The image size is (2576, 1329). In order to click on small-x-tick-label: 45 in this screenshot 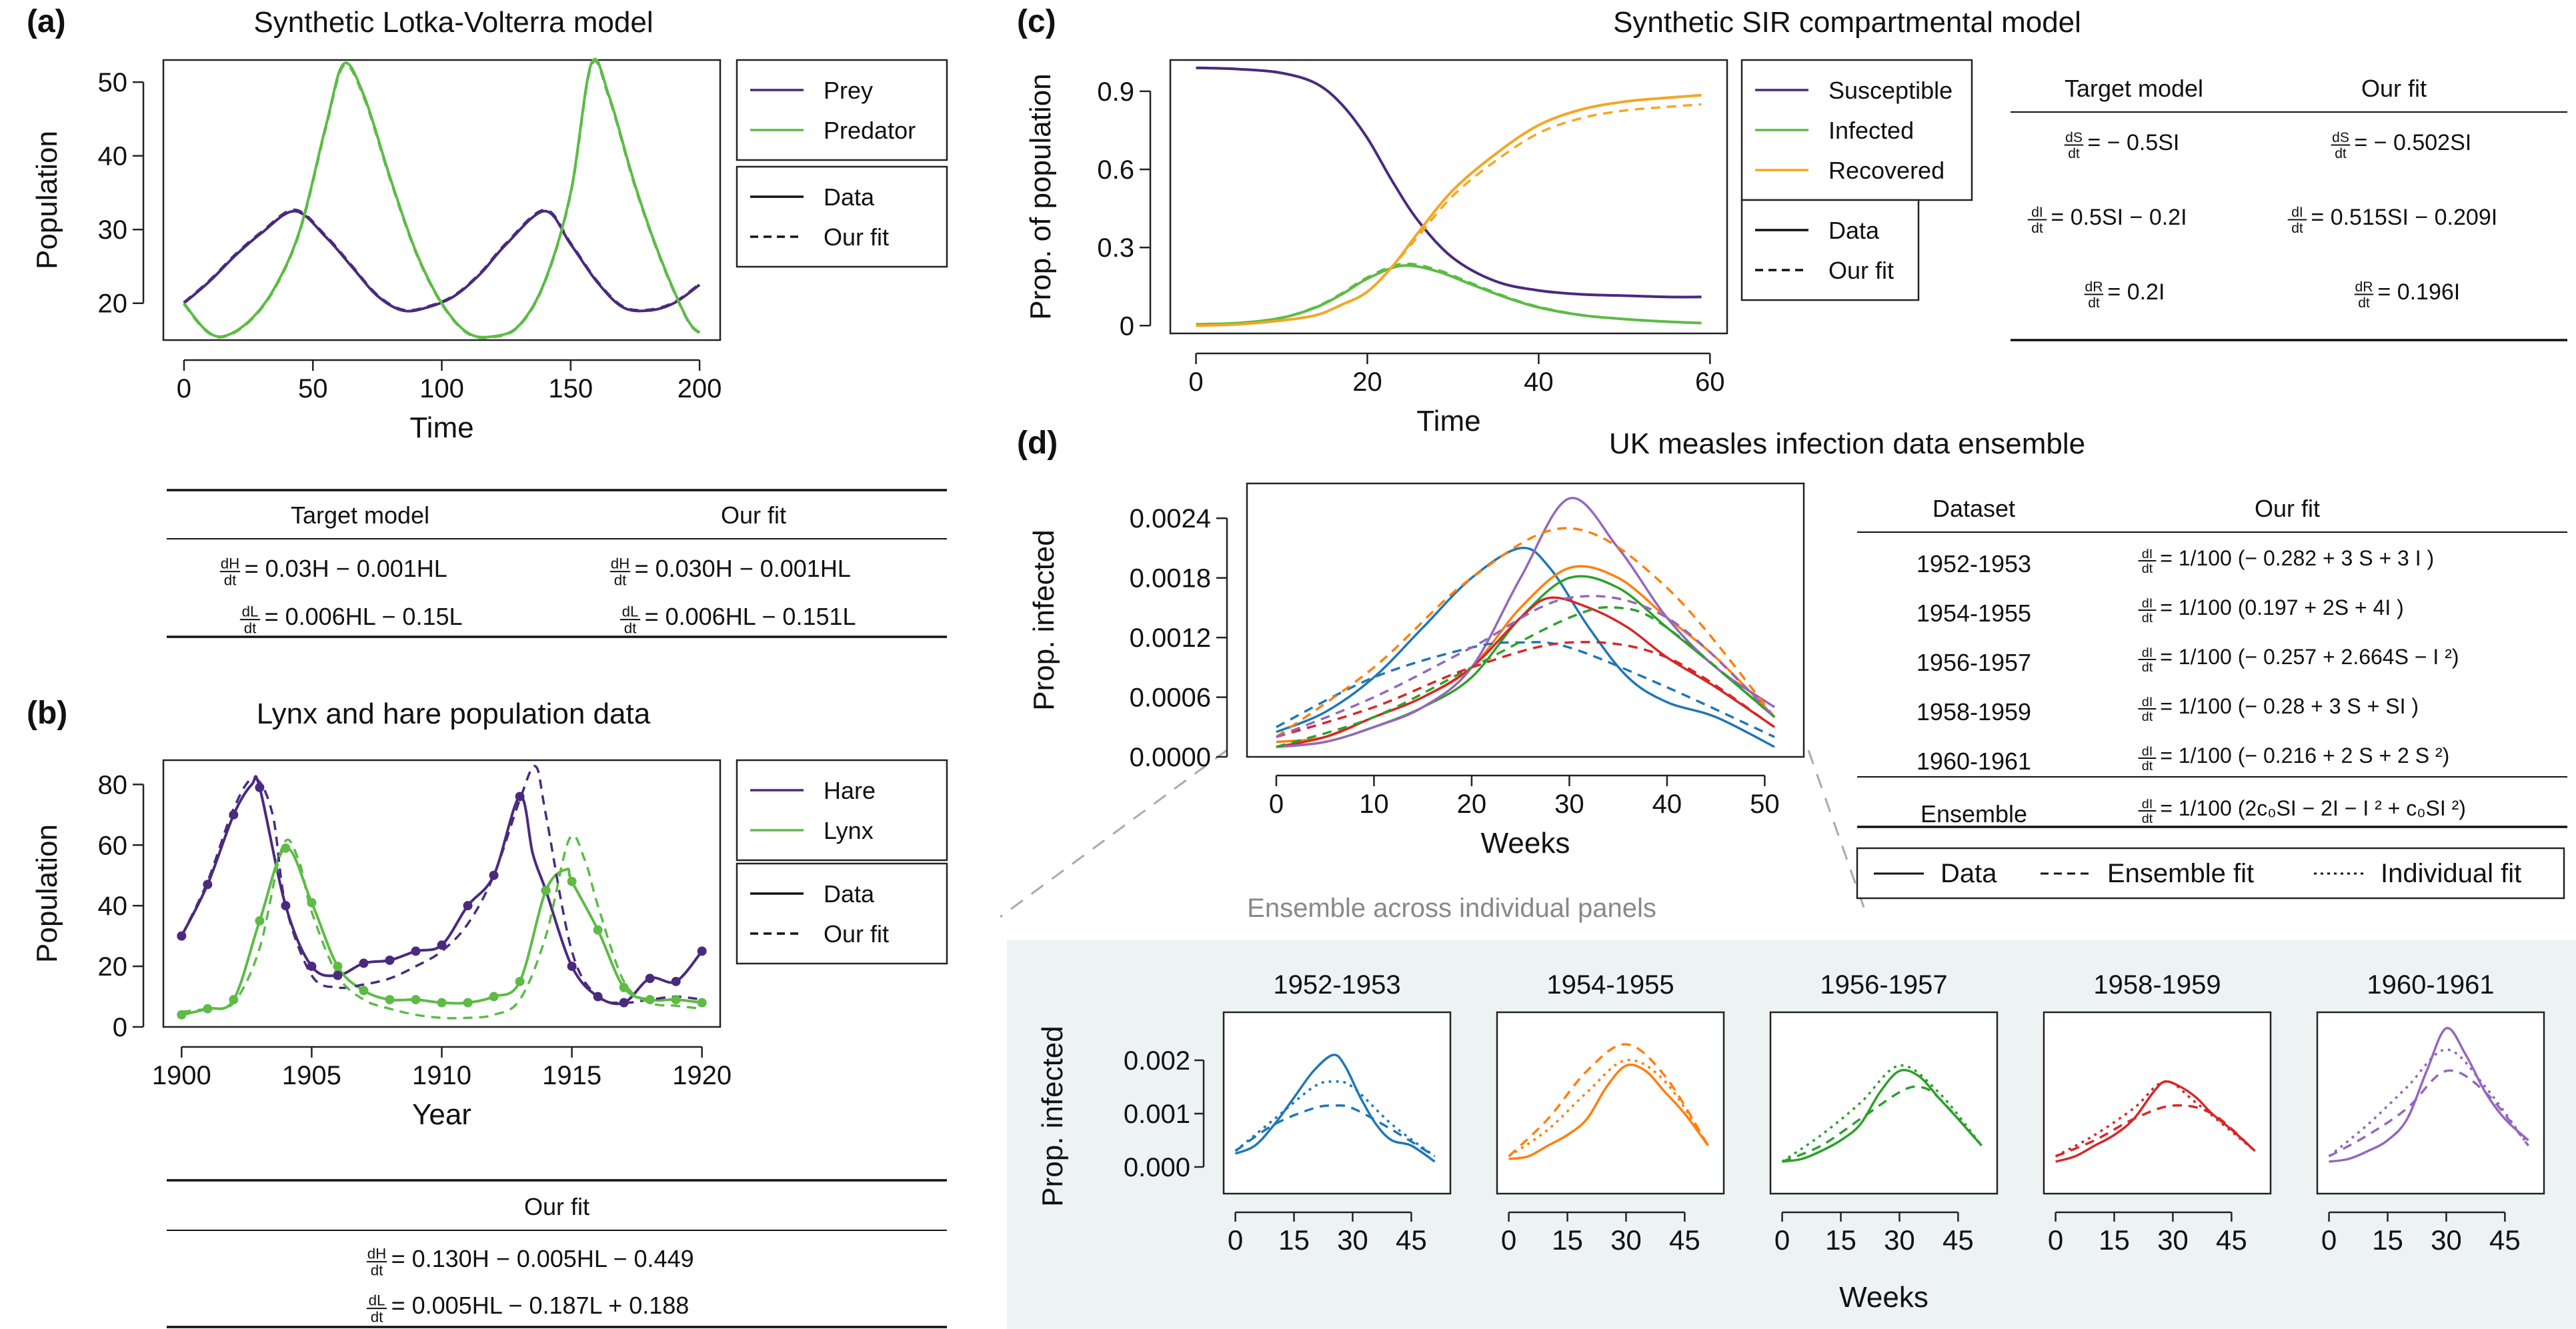, I will do `click(1684, 1240)`.